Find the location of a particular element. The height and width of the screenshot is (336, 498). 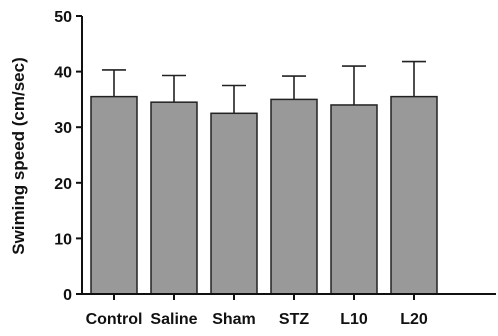

x-tick-label: Sham is located at coordinates (234, 319).